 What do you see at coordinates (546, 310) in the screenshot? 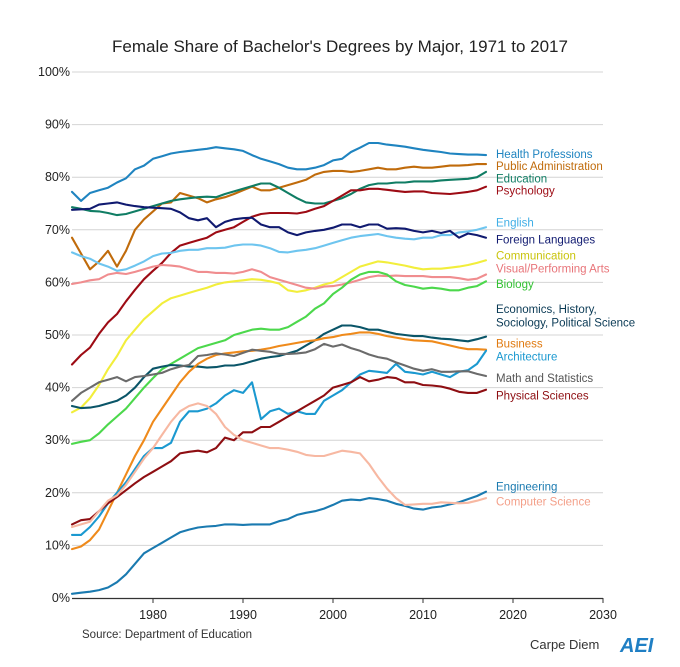
I see `series-end-label: Economics, History,` at bounding box center [546, 310].